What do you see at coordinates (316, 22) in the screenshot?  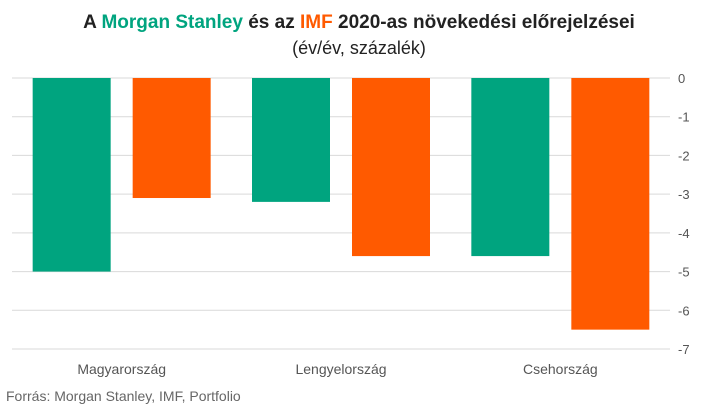 I see `title-series-imf: IMF` at bounding box center [316, 22].